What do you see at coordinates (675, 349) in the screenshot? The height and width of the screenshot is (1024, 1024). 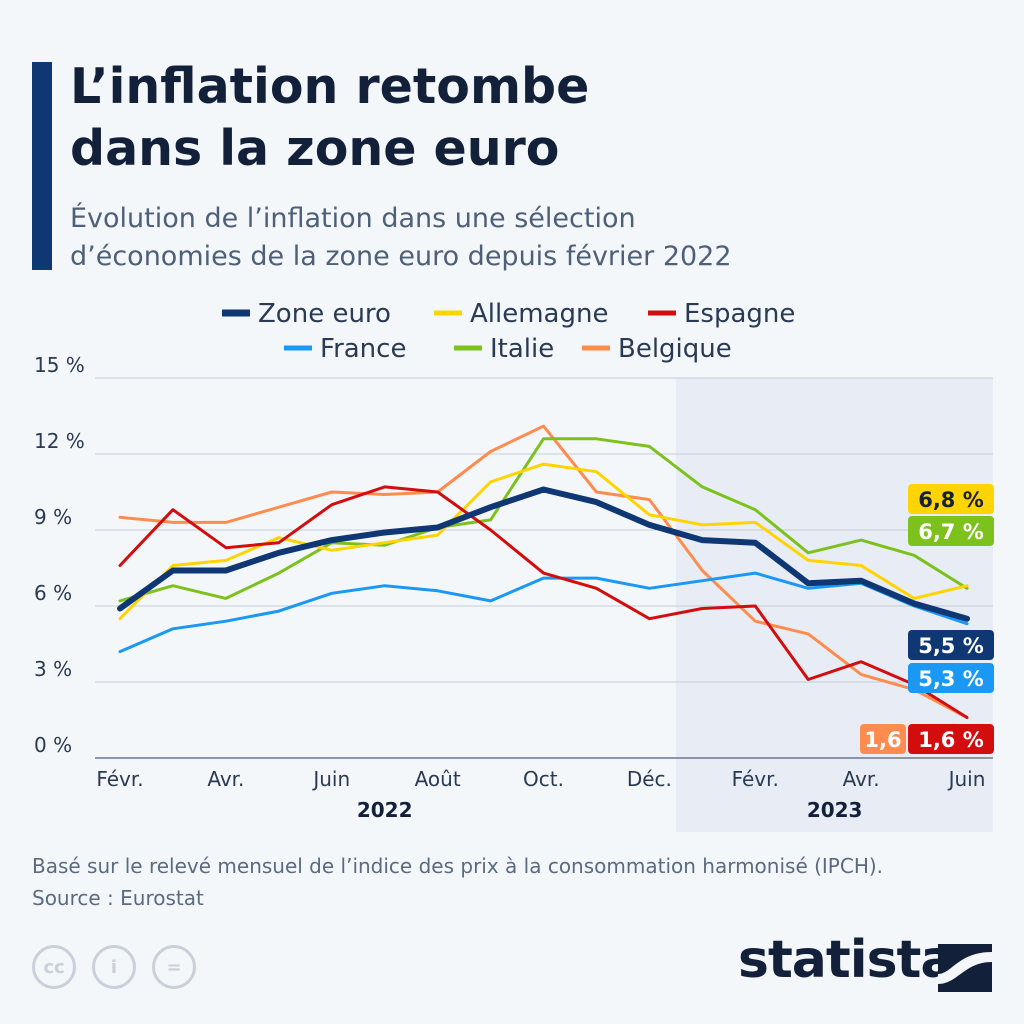 I see `legend-label: Belgique` at bounding box center [675, 349].